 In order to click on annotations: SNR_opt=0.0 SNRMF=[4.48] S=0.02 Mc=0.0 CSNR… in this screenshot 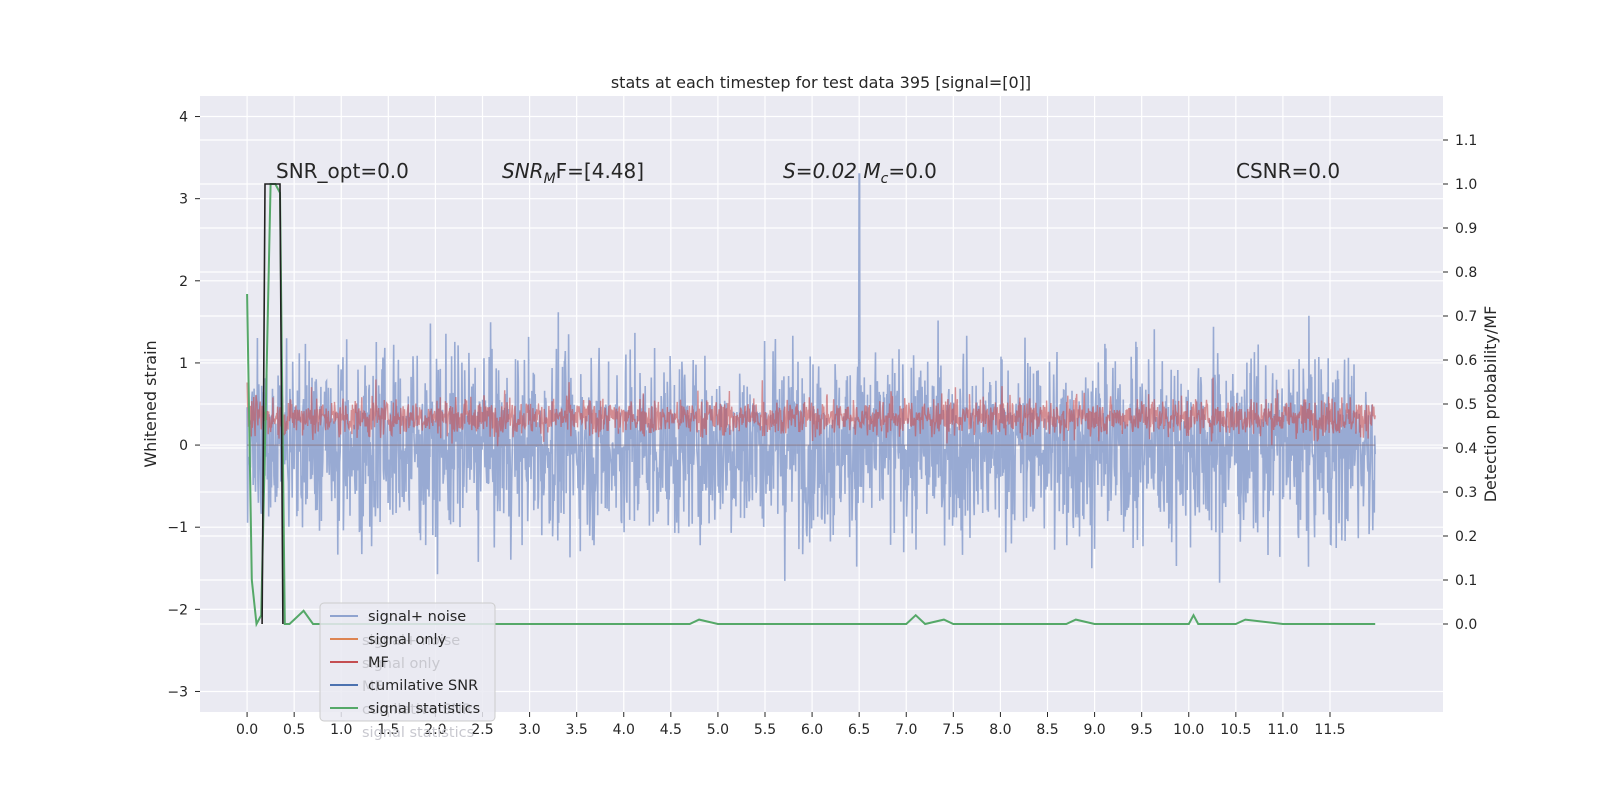, I will do `click(808, 173)`.